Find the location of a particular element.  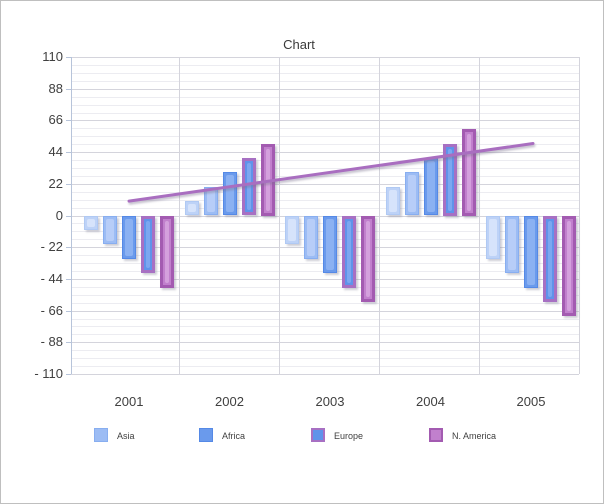

bar-asia-2003 is located at coordinates (311, 237).